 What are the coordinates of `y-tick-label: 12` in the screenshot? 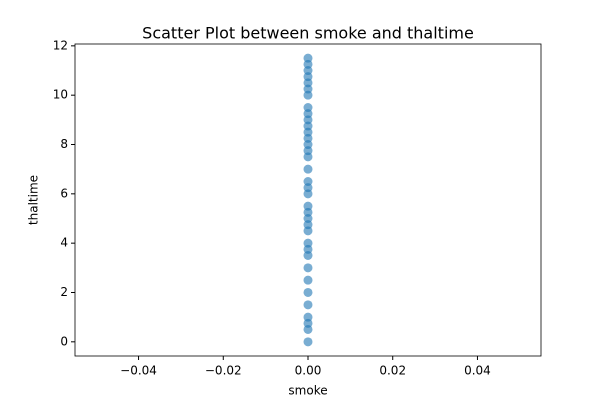 It's located at (60, 45).